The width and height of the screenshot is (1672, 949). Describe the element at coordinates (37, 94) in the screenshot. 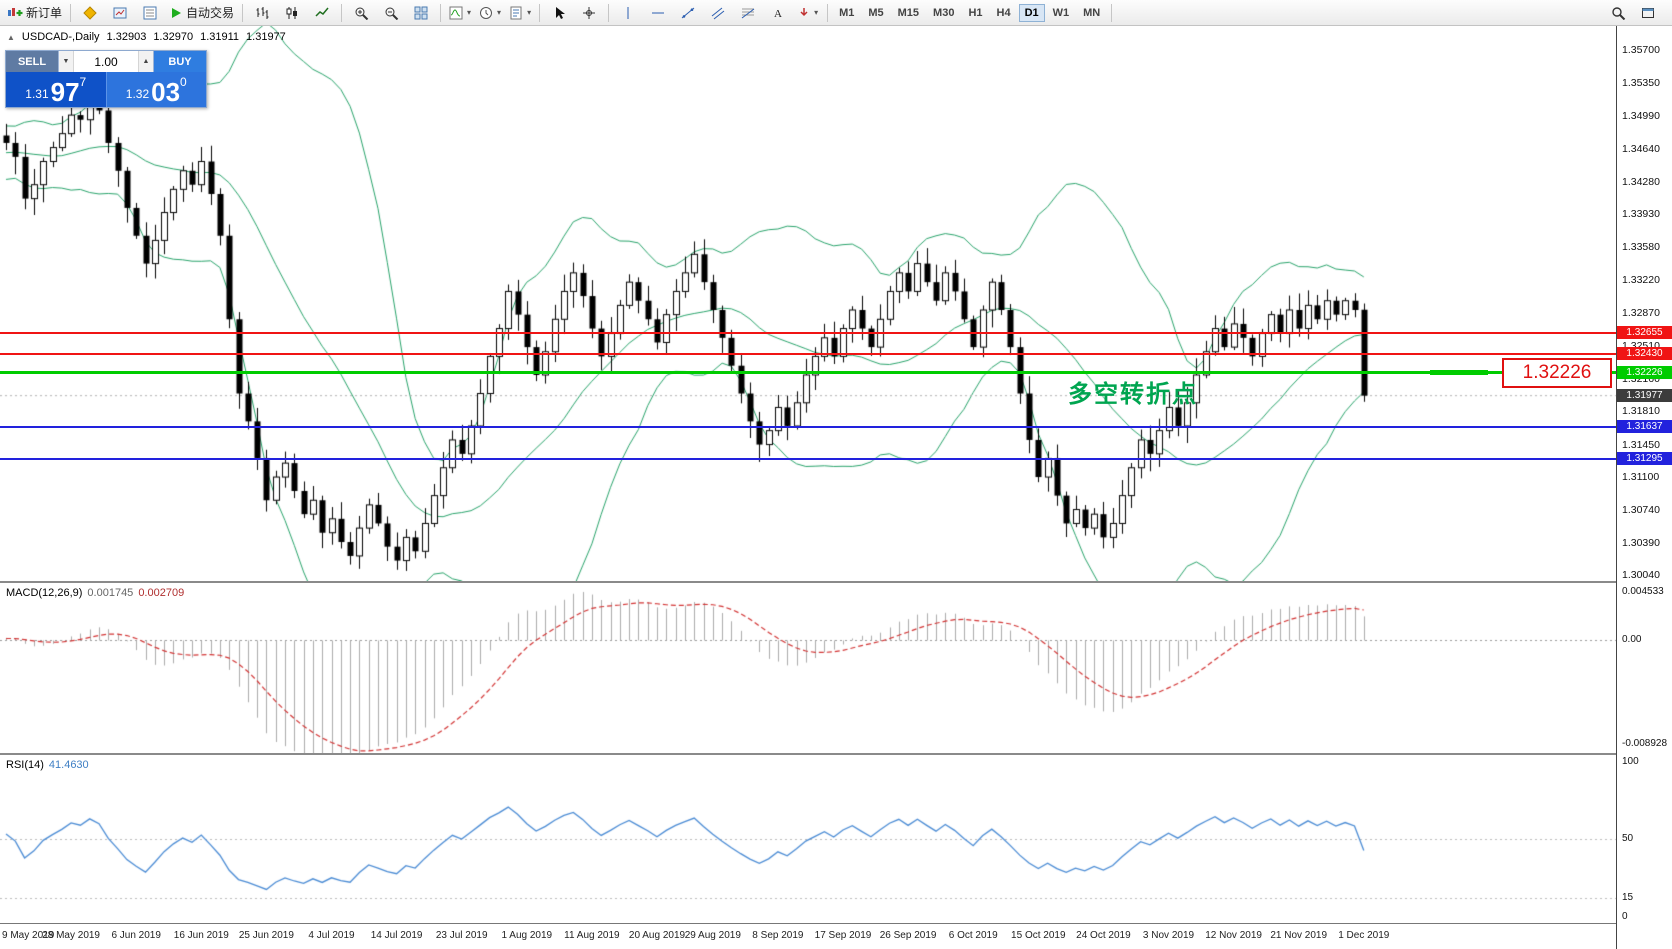

I see `sell-price-figure: 1.31` at that location.